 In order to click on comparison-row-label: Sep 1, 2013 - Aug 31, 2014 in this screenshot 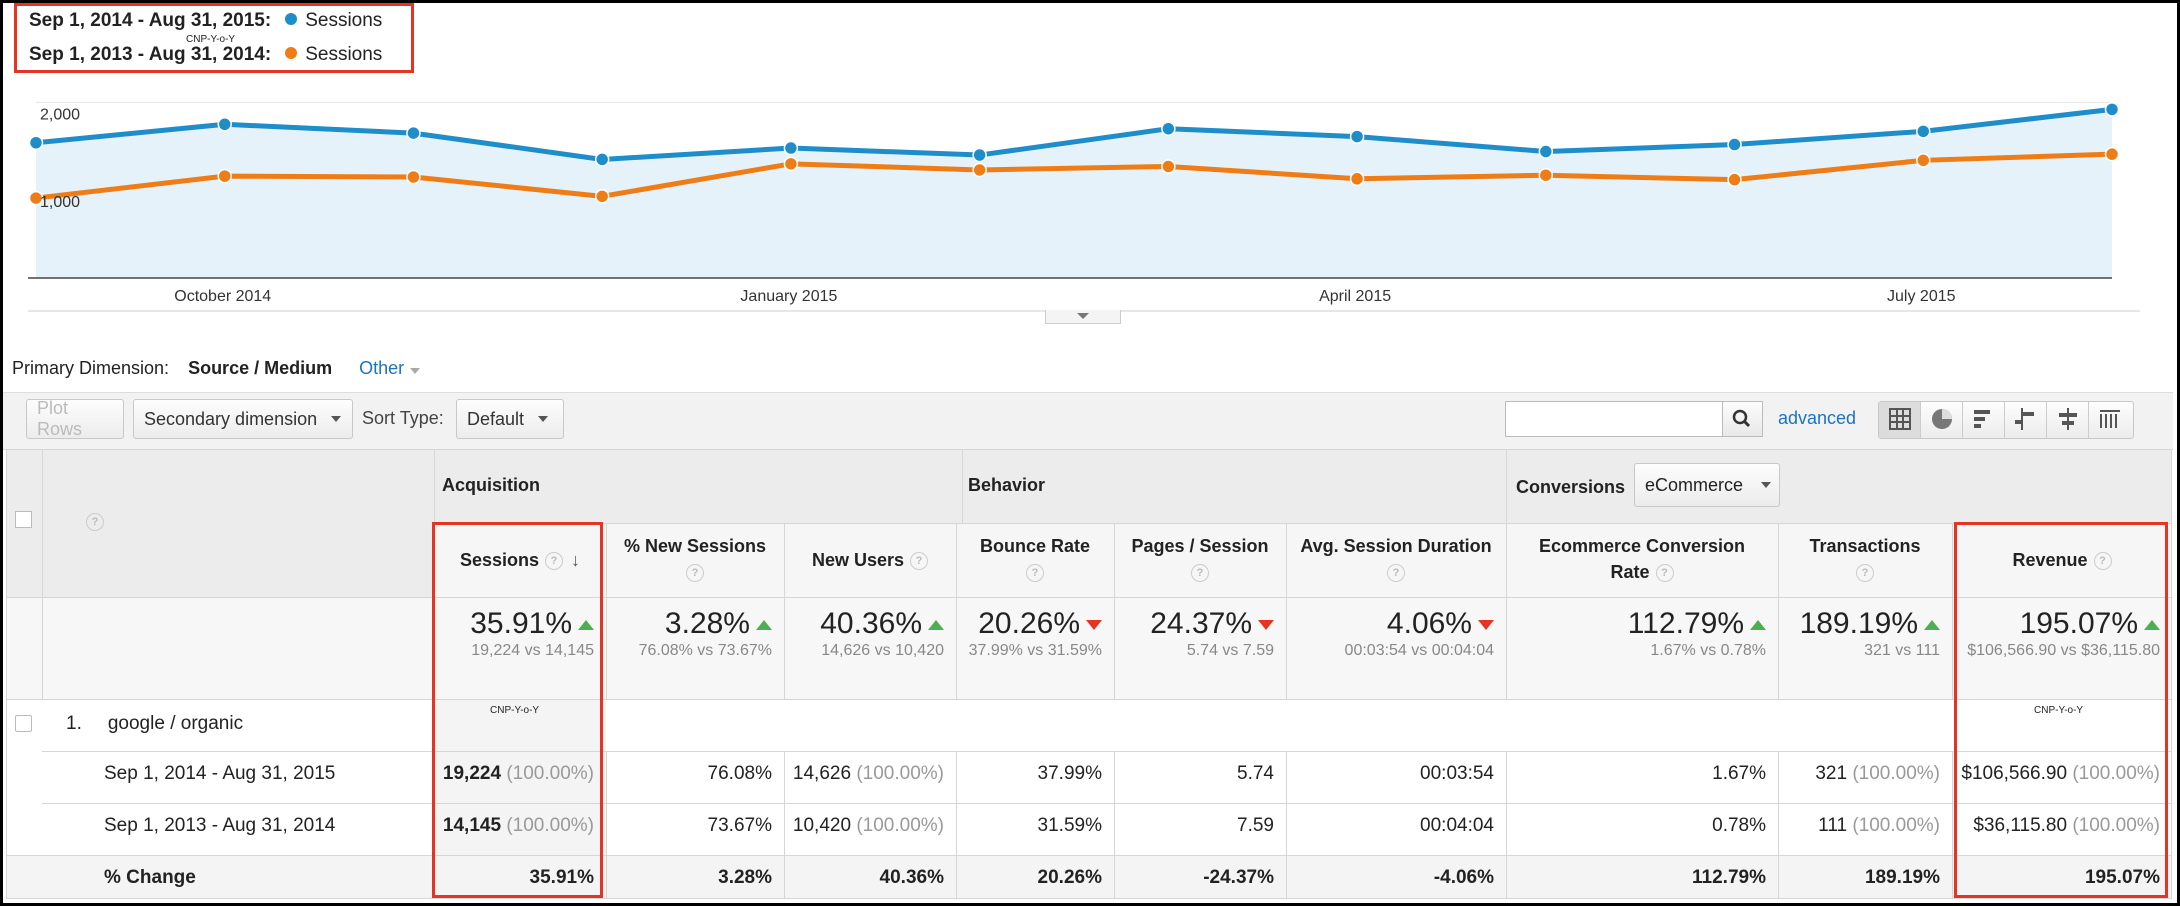, I will do `click(219, 826)`.